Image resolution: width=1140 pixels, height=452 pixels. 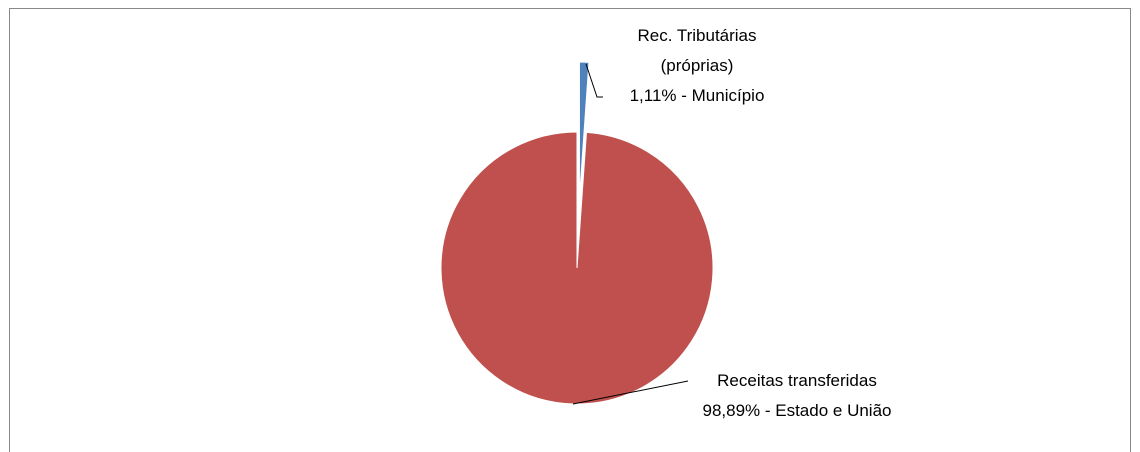 I want to click on value-label: 1,11% - Município, so click(x=697, y=95).